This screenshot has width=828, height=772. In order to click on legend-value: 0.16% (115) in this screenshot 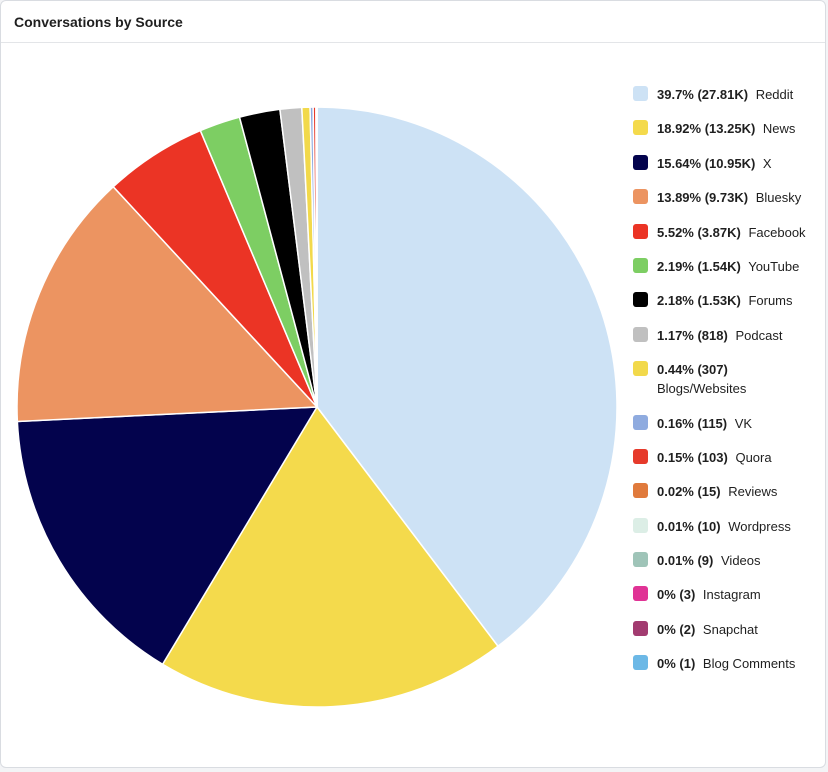, I will do `click(692, 423)`.